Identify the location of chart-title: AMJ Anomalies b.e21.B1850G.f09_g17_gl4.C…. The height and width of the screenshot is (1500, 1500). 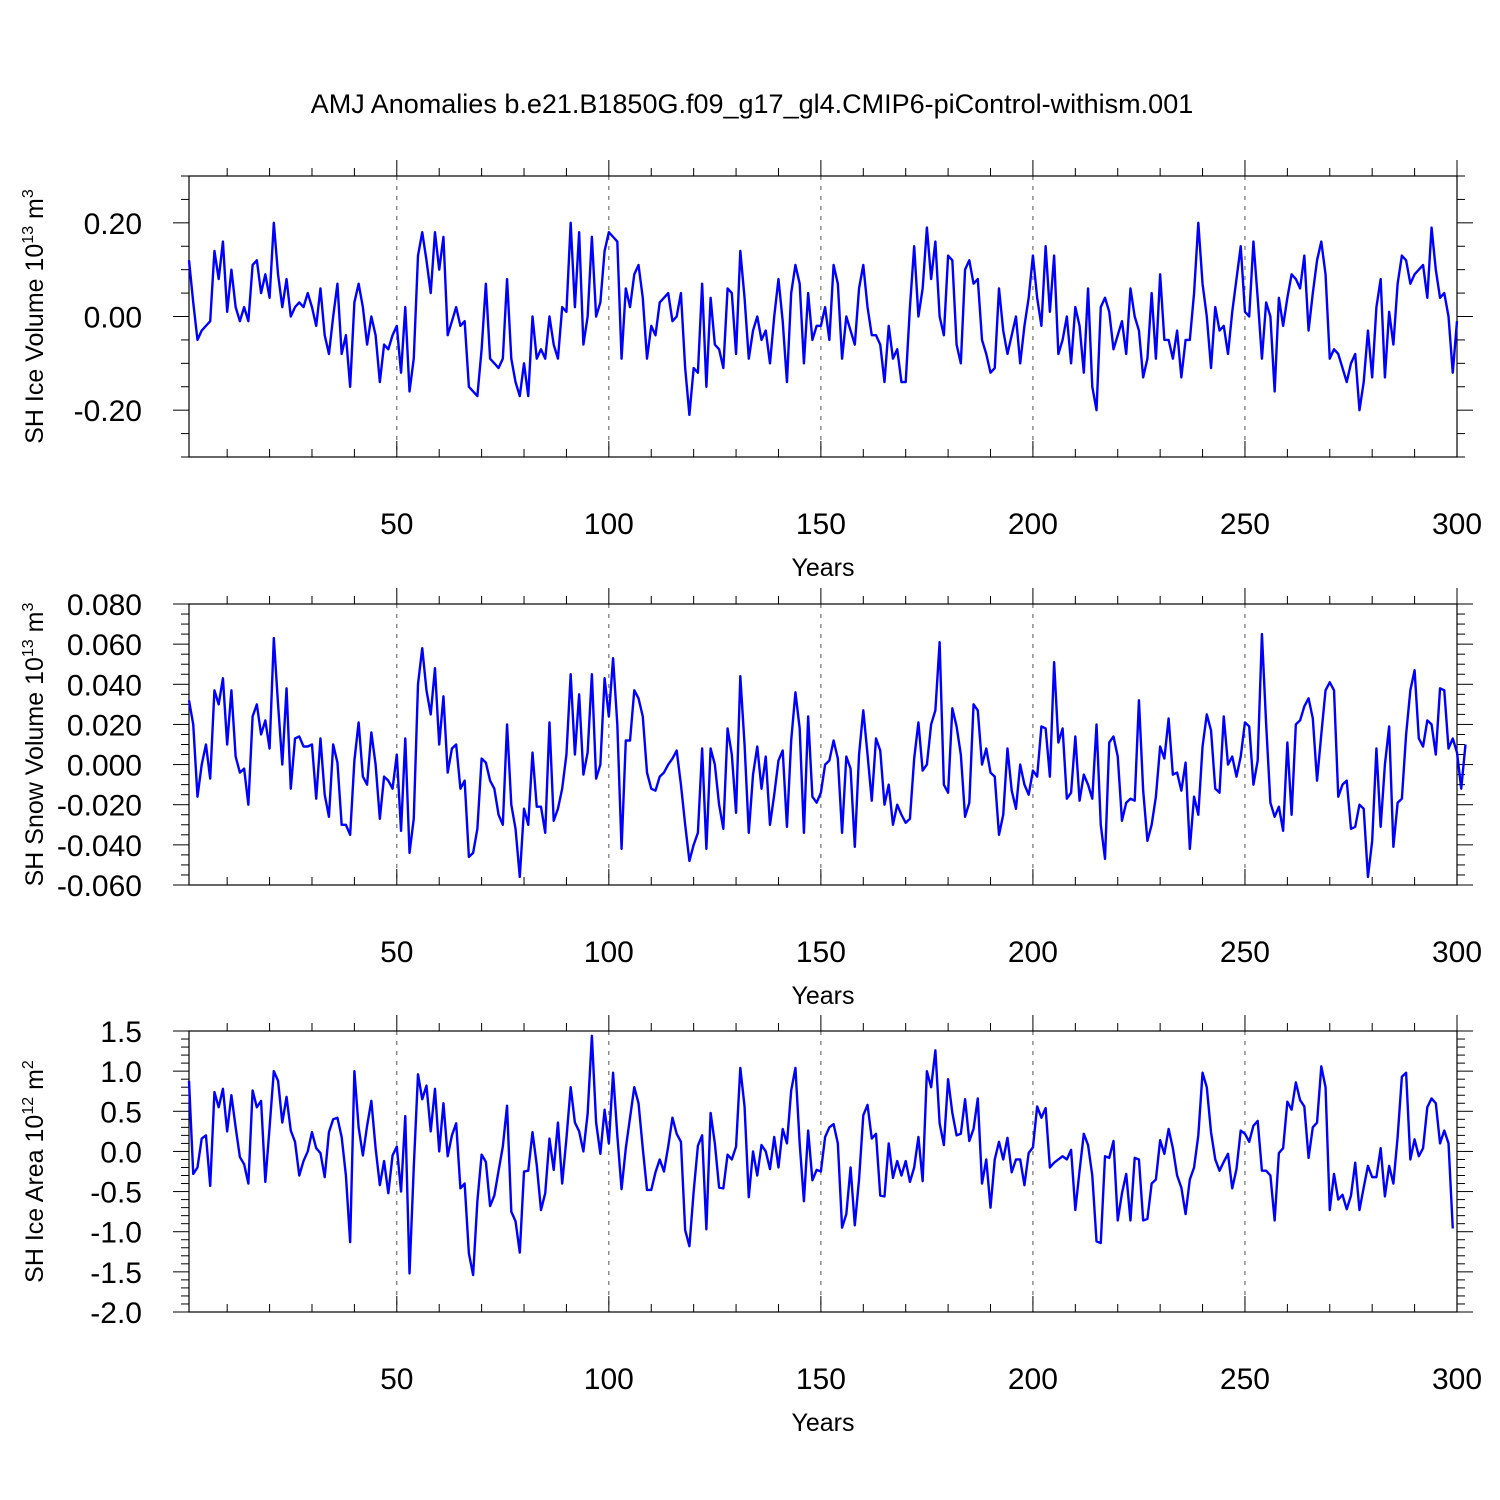
(752, 104).